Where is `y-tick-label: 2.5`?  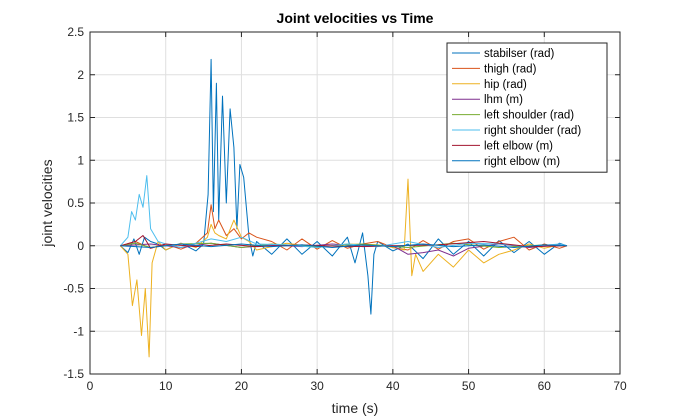 y-tick-label: 2.5 is located at coordinates (75, 32).